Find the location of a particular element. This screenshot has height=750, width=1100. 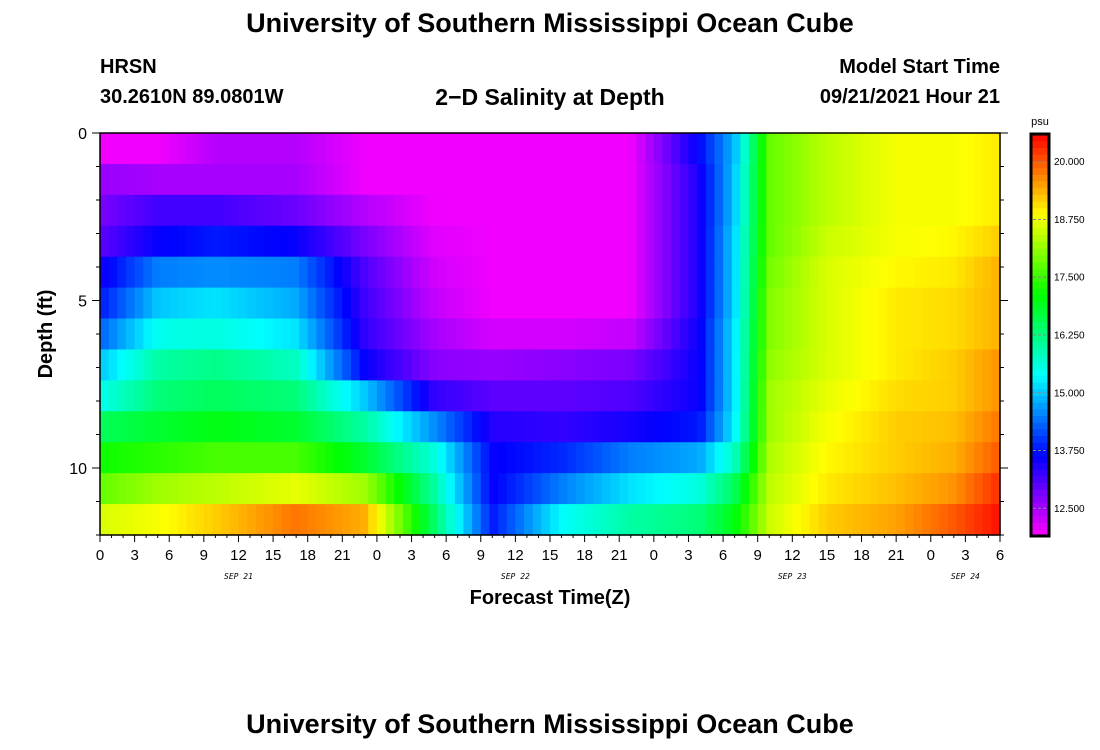

colorbar-unit: psu is located at coordinates (1040, 122).